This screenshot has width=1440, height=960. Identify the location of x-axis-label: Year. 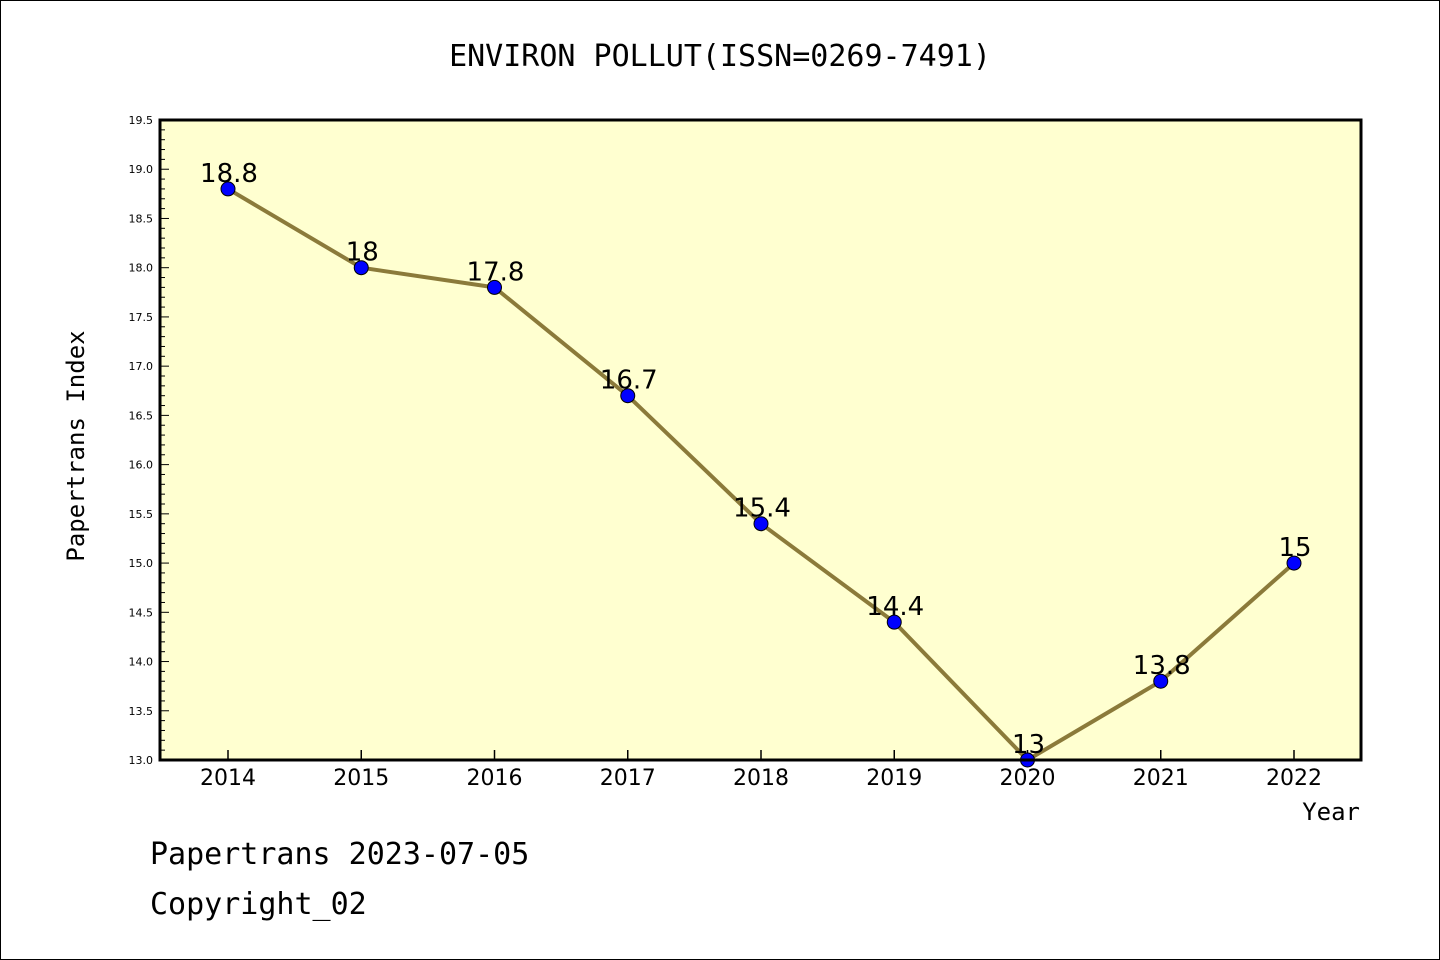
(1331, 812).